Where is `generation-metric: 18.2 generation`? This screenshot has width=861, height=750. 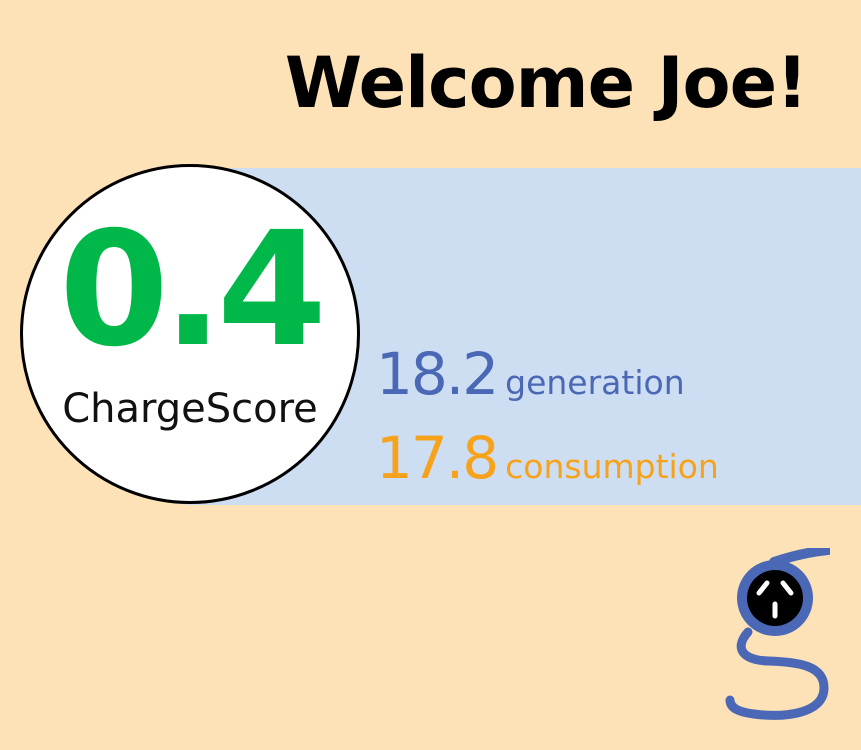 generation-metric: 18.2 generation is located at coordinates (530, 374).